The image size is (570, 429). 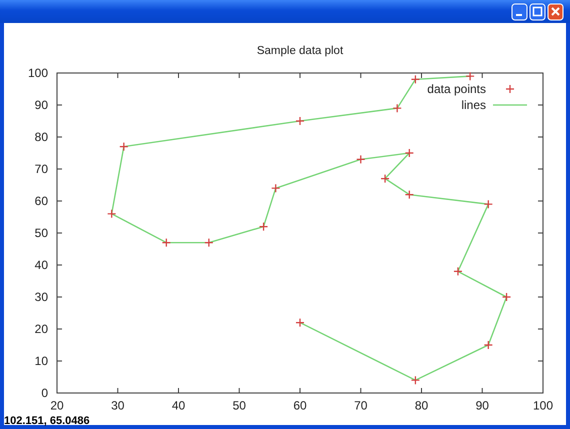 What do you see at coordinates (300, 51) in the screenshot?
I see `chart-title: Sample data plot` at bounding box center [300, 51].